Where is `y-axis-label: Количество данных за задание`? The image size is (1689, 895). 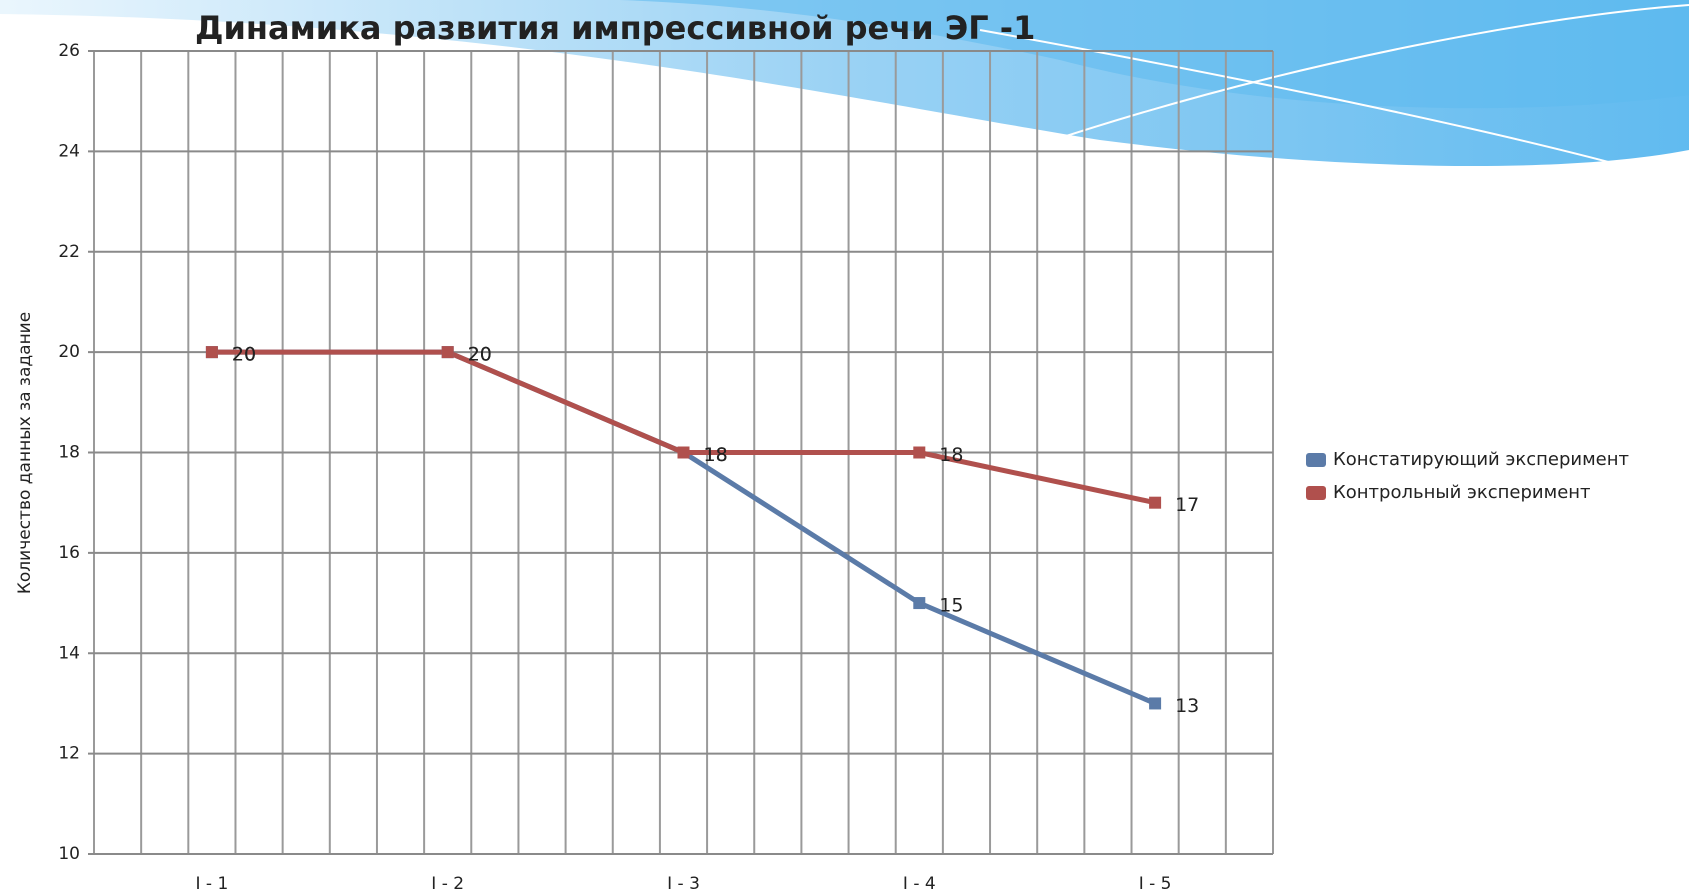
y-axis-label: Количество данных за задание is located at coordinates (25, 453).